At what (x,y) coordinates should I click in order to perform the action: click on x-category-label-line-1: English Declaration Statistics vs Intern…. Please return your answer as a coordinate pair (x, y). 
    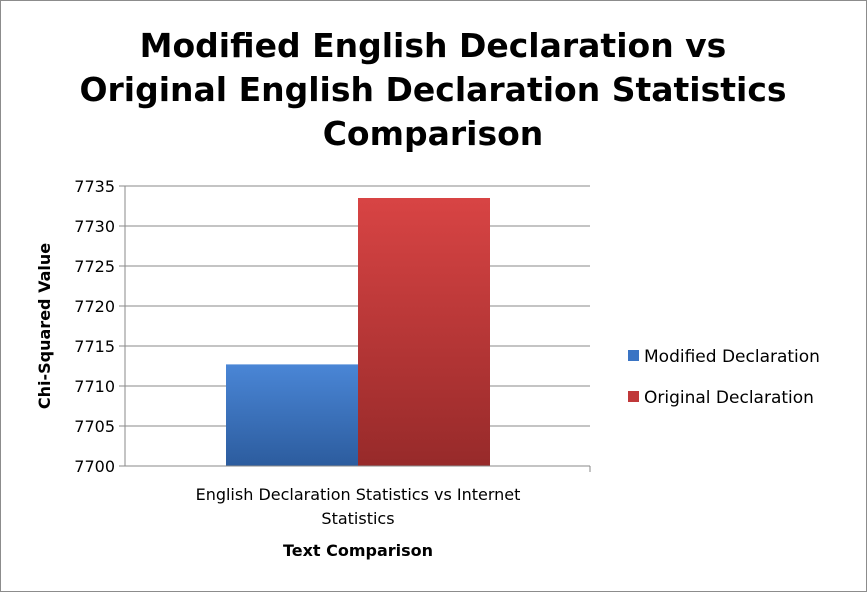
    Looking at the image, I should click on (358, 494).